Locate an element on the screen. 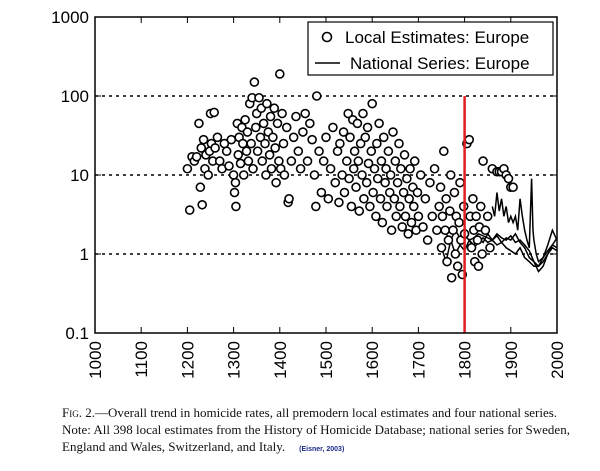  legend-label-local: Local Estimates: Europe is located at coordinates (437, 37).